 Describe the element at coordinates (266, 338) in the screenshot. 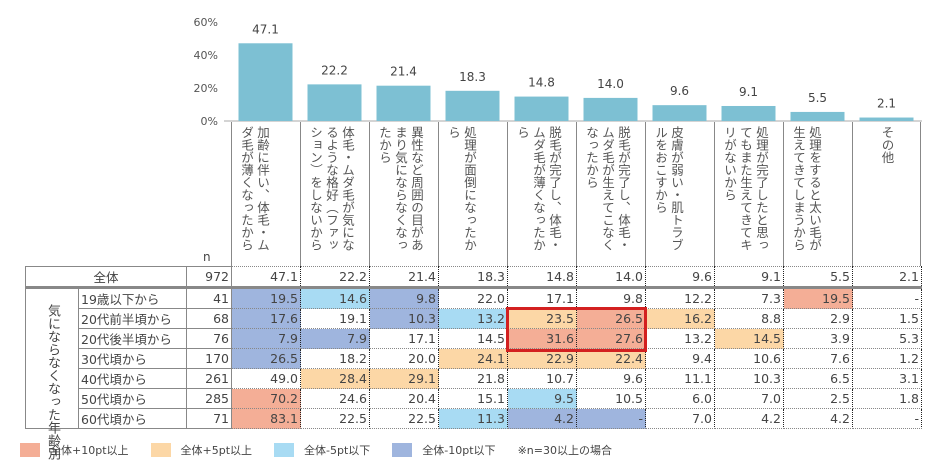

I see `value-cell: 7.9` at that location.